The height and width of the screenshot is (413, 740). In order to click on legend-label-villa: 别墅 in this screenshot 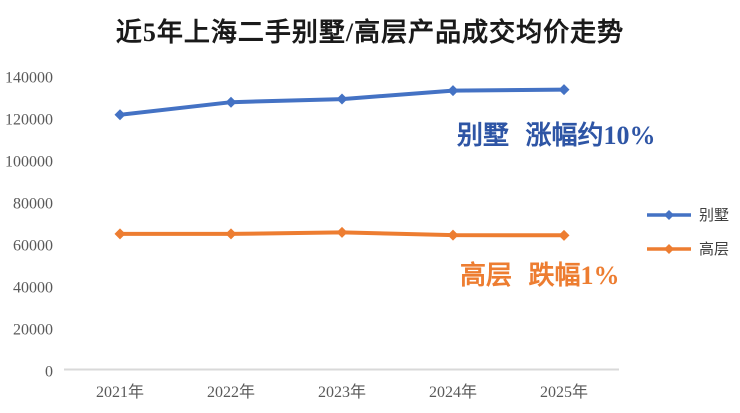, I will do `click(714, 216)`.